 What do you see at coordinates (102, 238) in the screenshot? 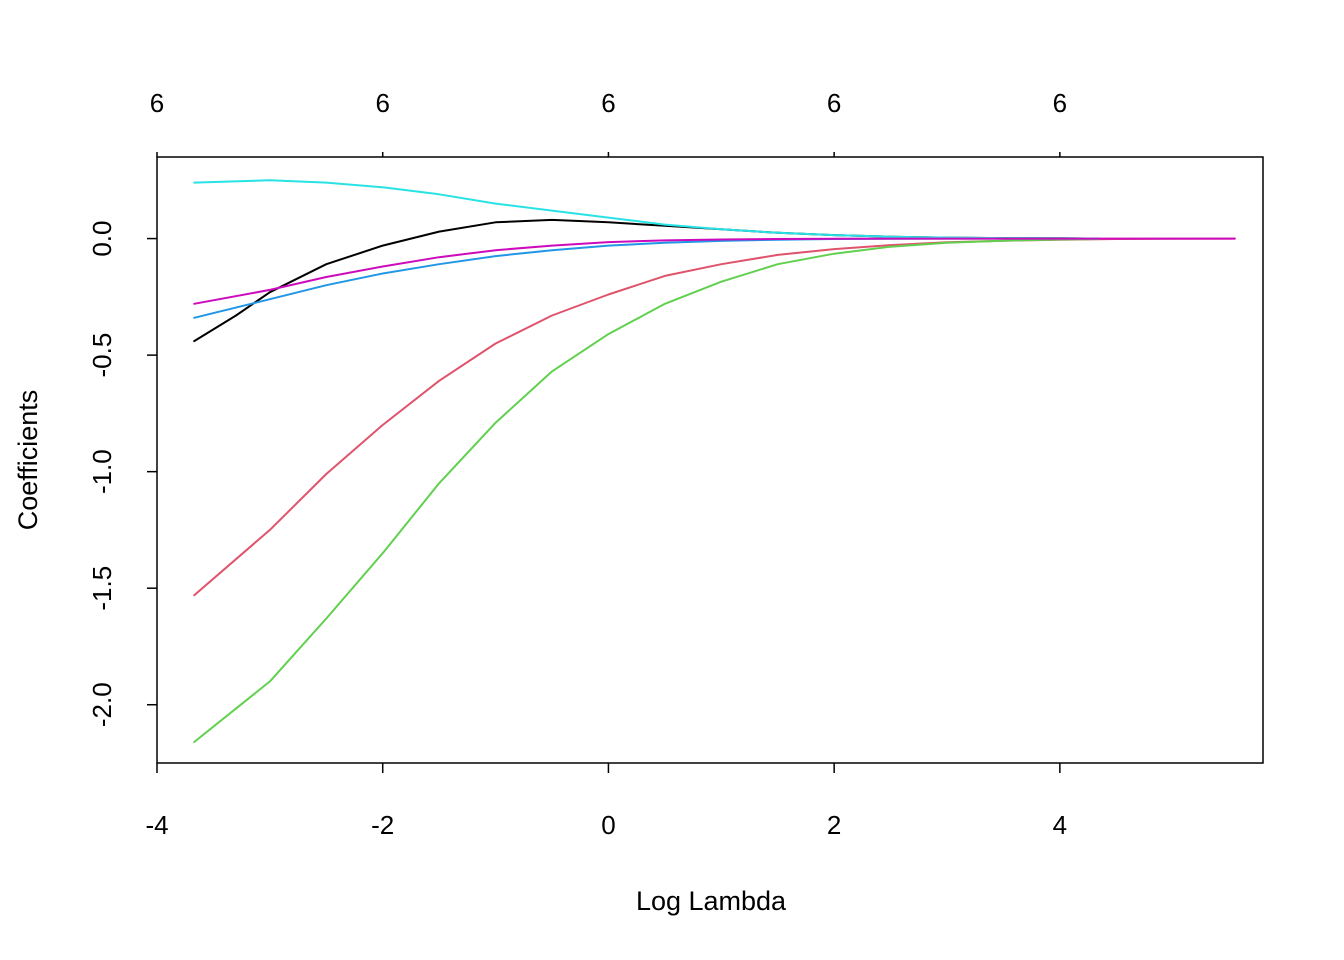
I see `y-tick-label: 0.0` at bounding box center [102, 238].